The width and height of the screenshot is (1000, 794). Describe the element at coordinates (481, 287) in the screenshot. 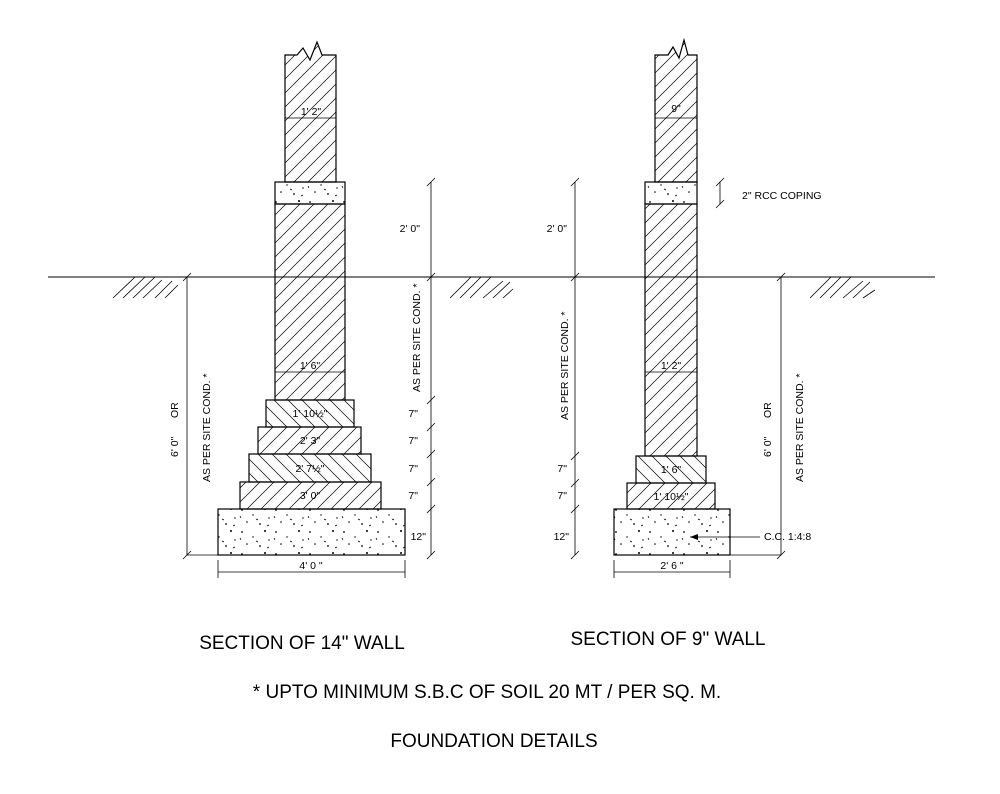

I see `soil-hatch-mid` at that location.